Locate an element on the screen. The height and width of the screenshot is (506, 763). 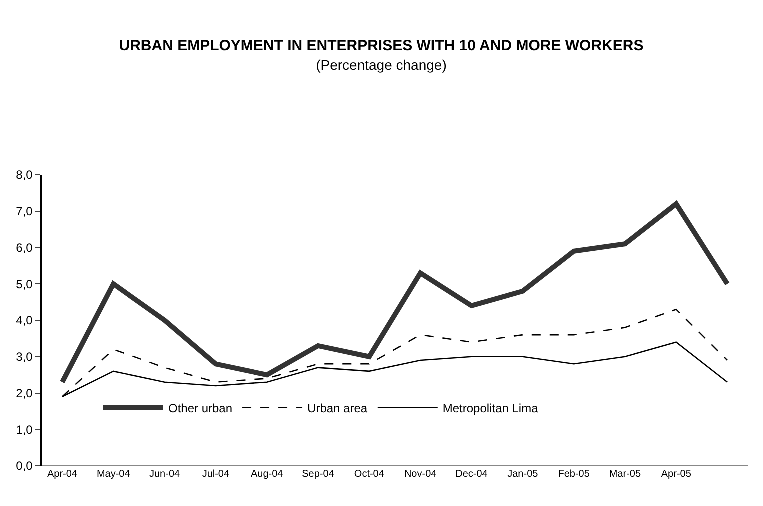
y-tick-label: 6,0 is located at coordinates (25, 247).